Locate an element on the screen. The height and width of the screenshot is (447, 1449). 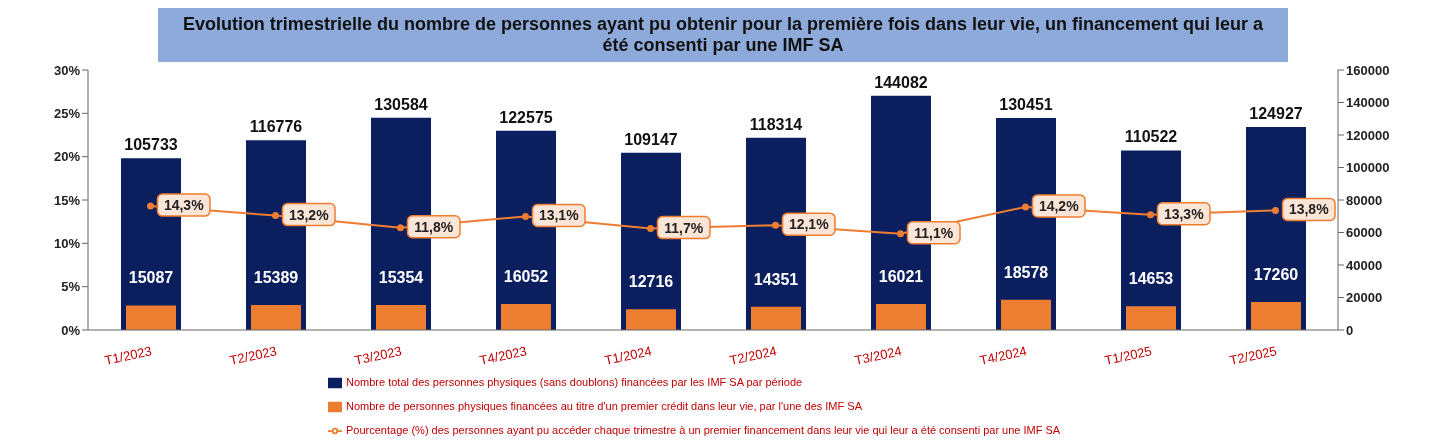
y2-tick-label: 20000 is located at coordinates (1364, 298).